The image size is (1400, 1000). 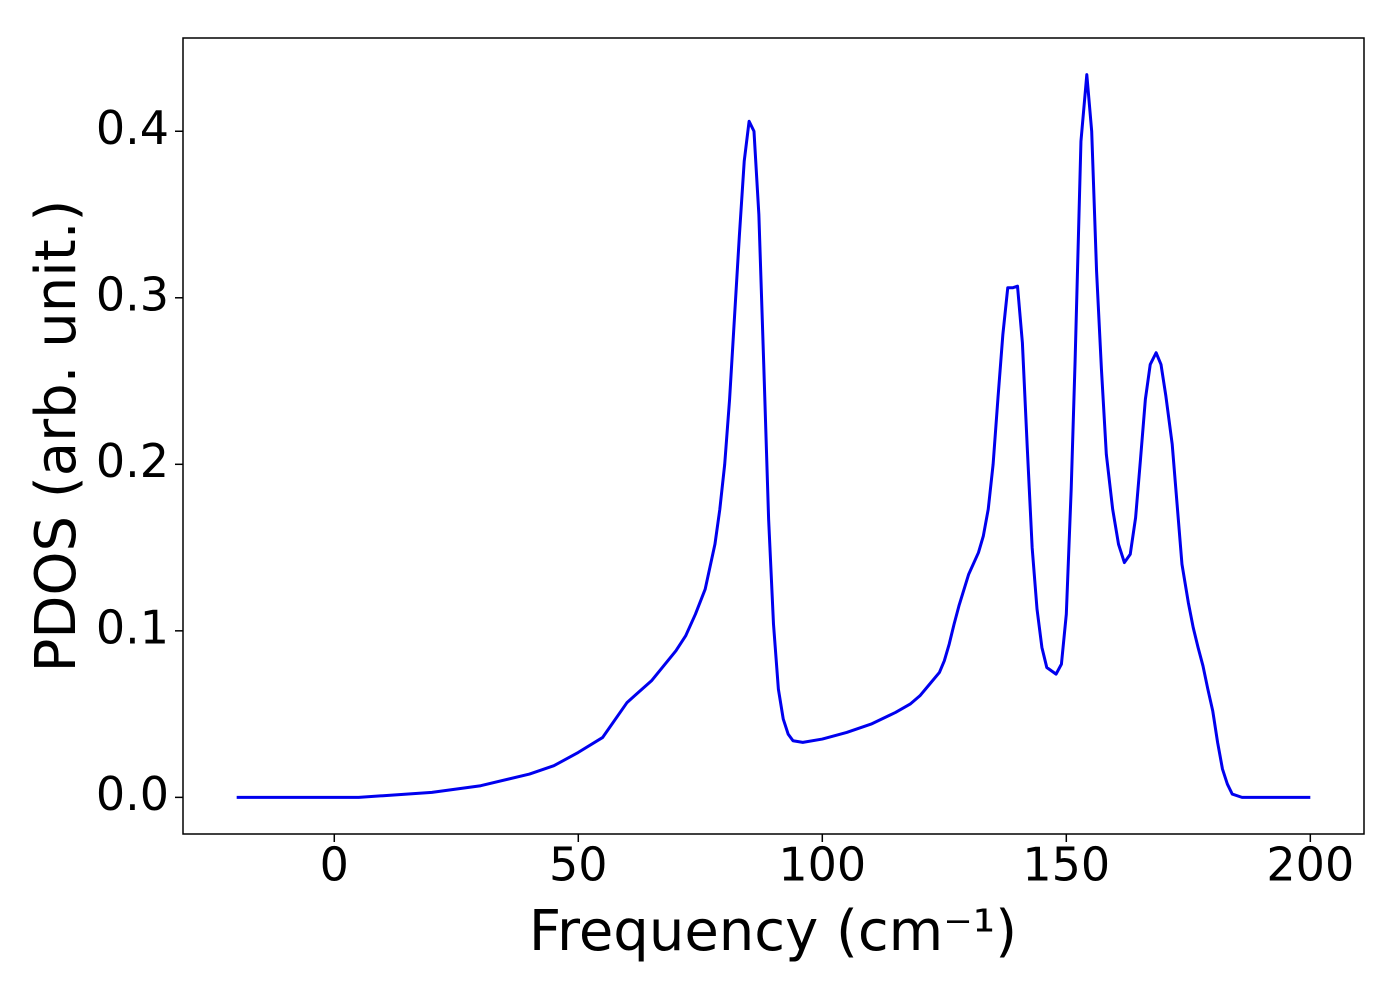 I want to click on x-tick-label: 0, so click(x=334, y=865).